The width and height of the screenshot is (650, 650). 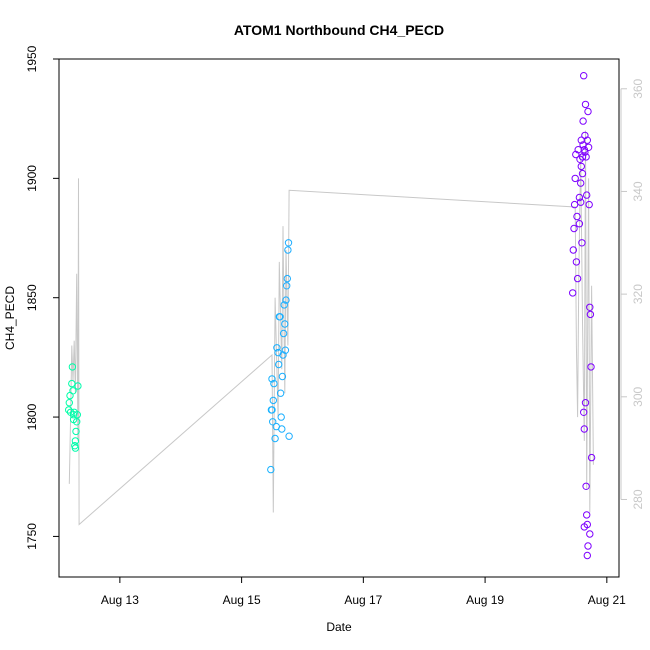 I want to click on x-axis-label: Date, so click(x=339, y=627).